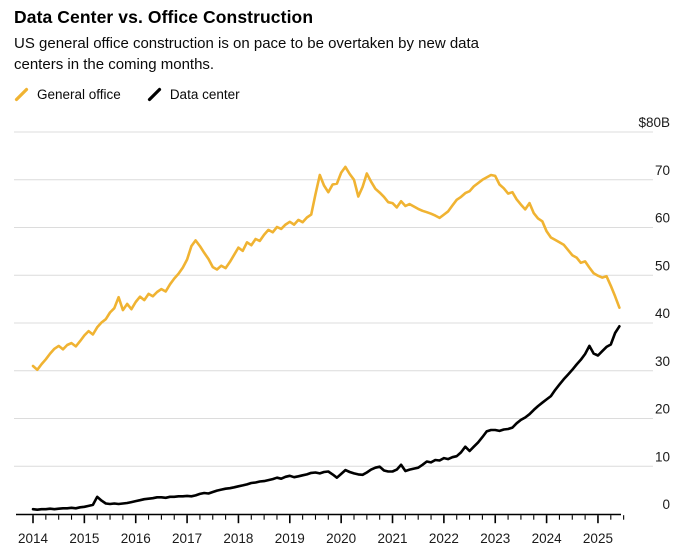 The height and width of the screenshot is (550, 680). What do you see at coordinates (187, 538) in the screenshot?
I see `x-axis-label-2017: 2017` at bounding box center [187, 538].